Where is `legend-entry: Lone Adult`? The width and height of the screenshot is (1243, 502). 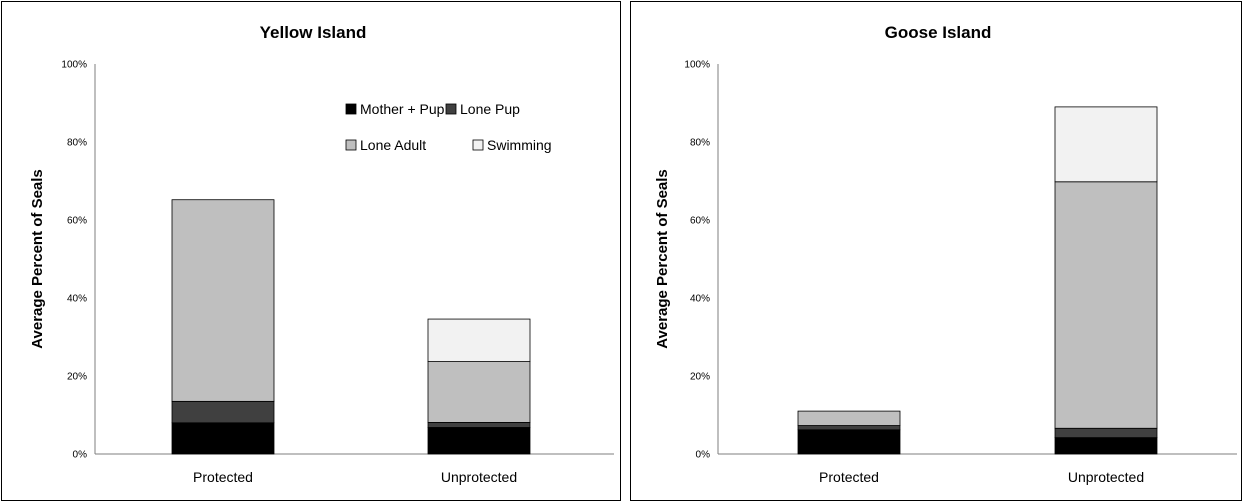 legend-entry: Lone Adult is located at coordinates (393, 145).